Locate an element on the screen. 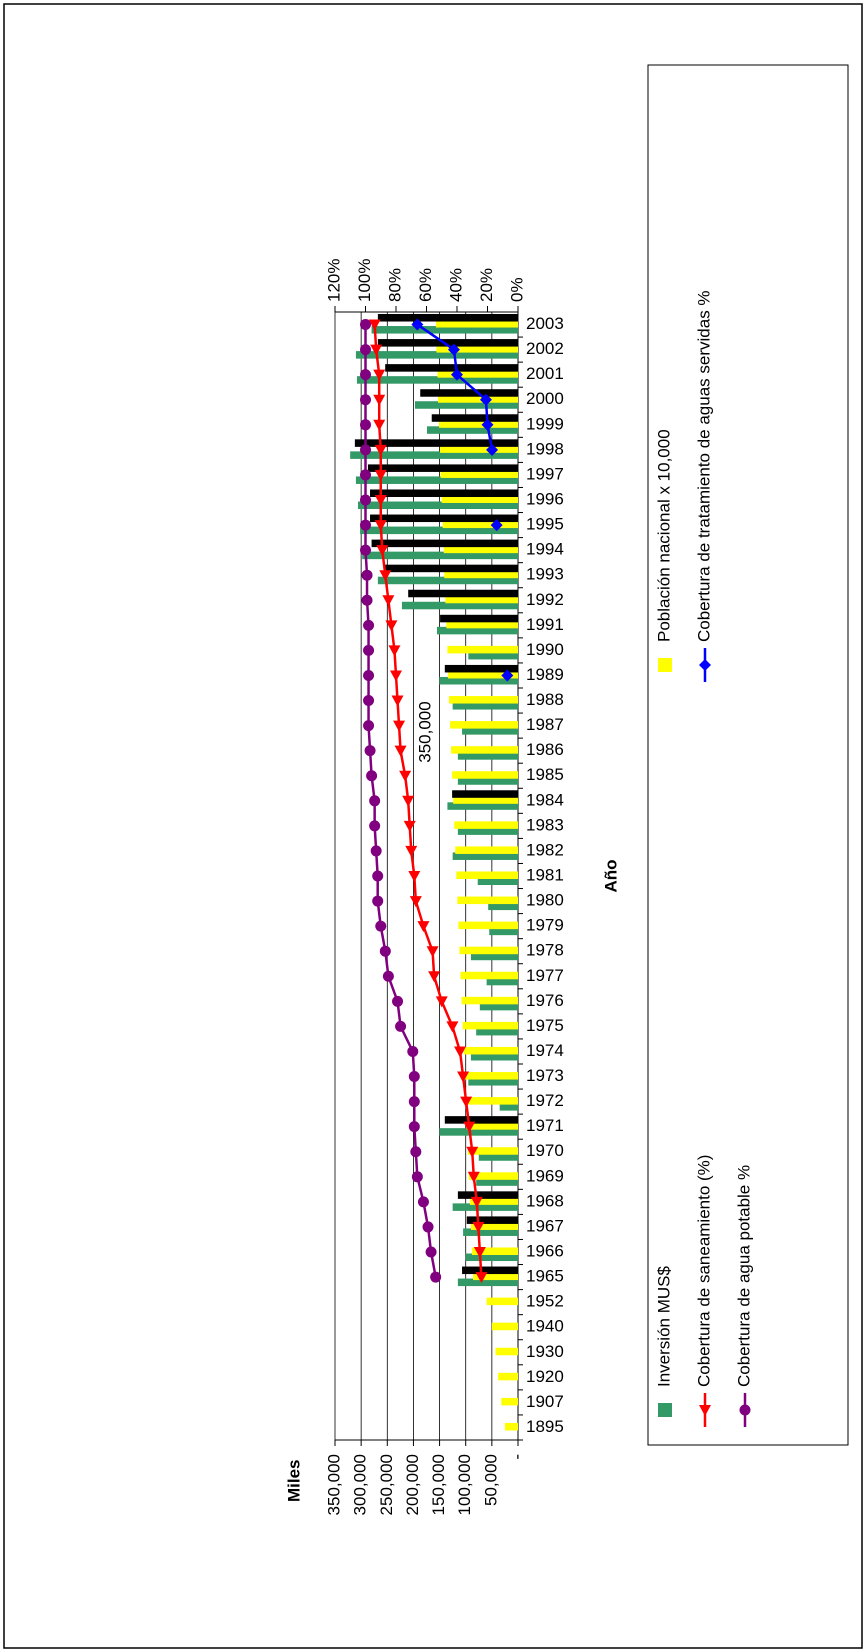 The height and width of the screenshot is (1652, 866). x-tick-label: 1930 is located at coordinates (545, 1351).